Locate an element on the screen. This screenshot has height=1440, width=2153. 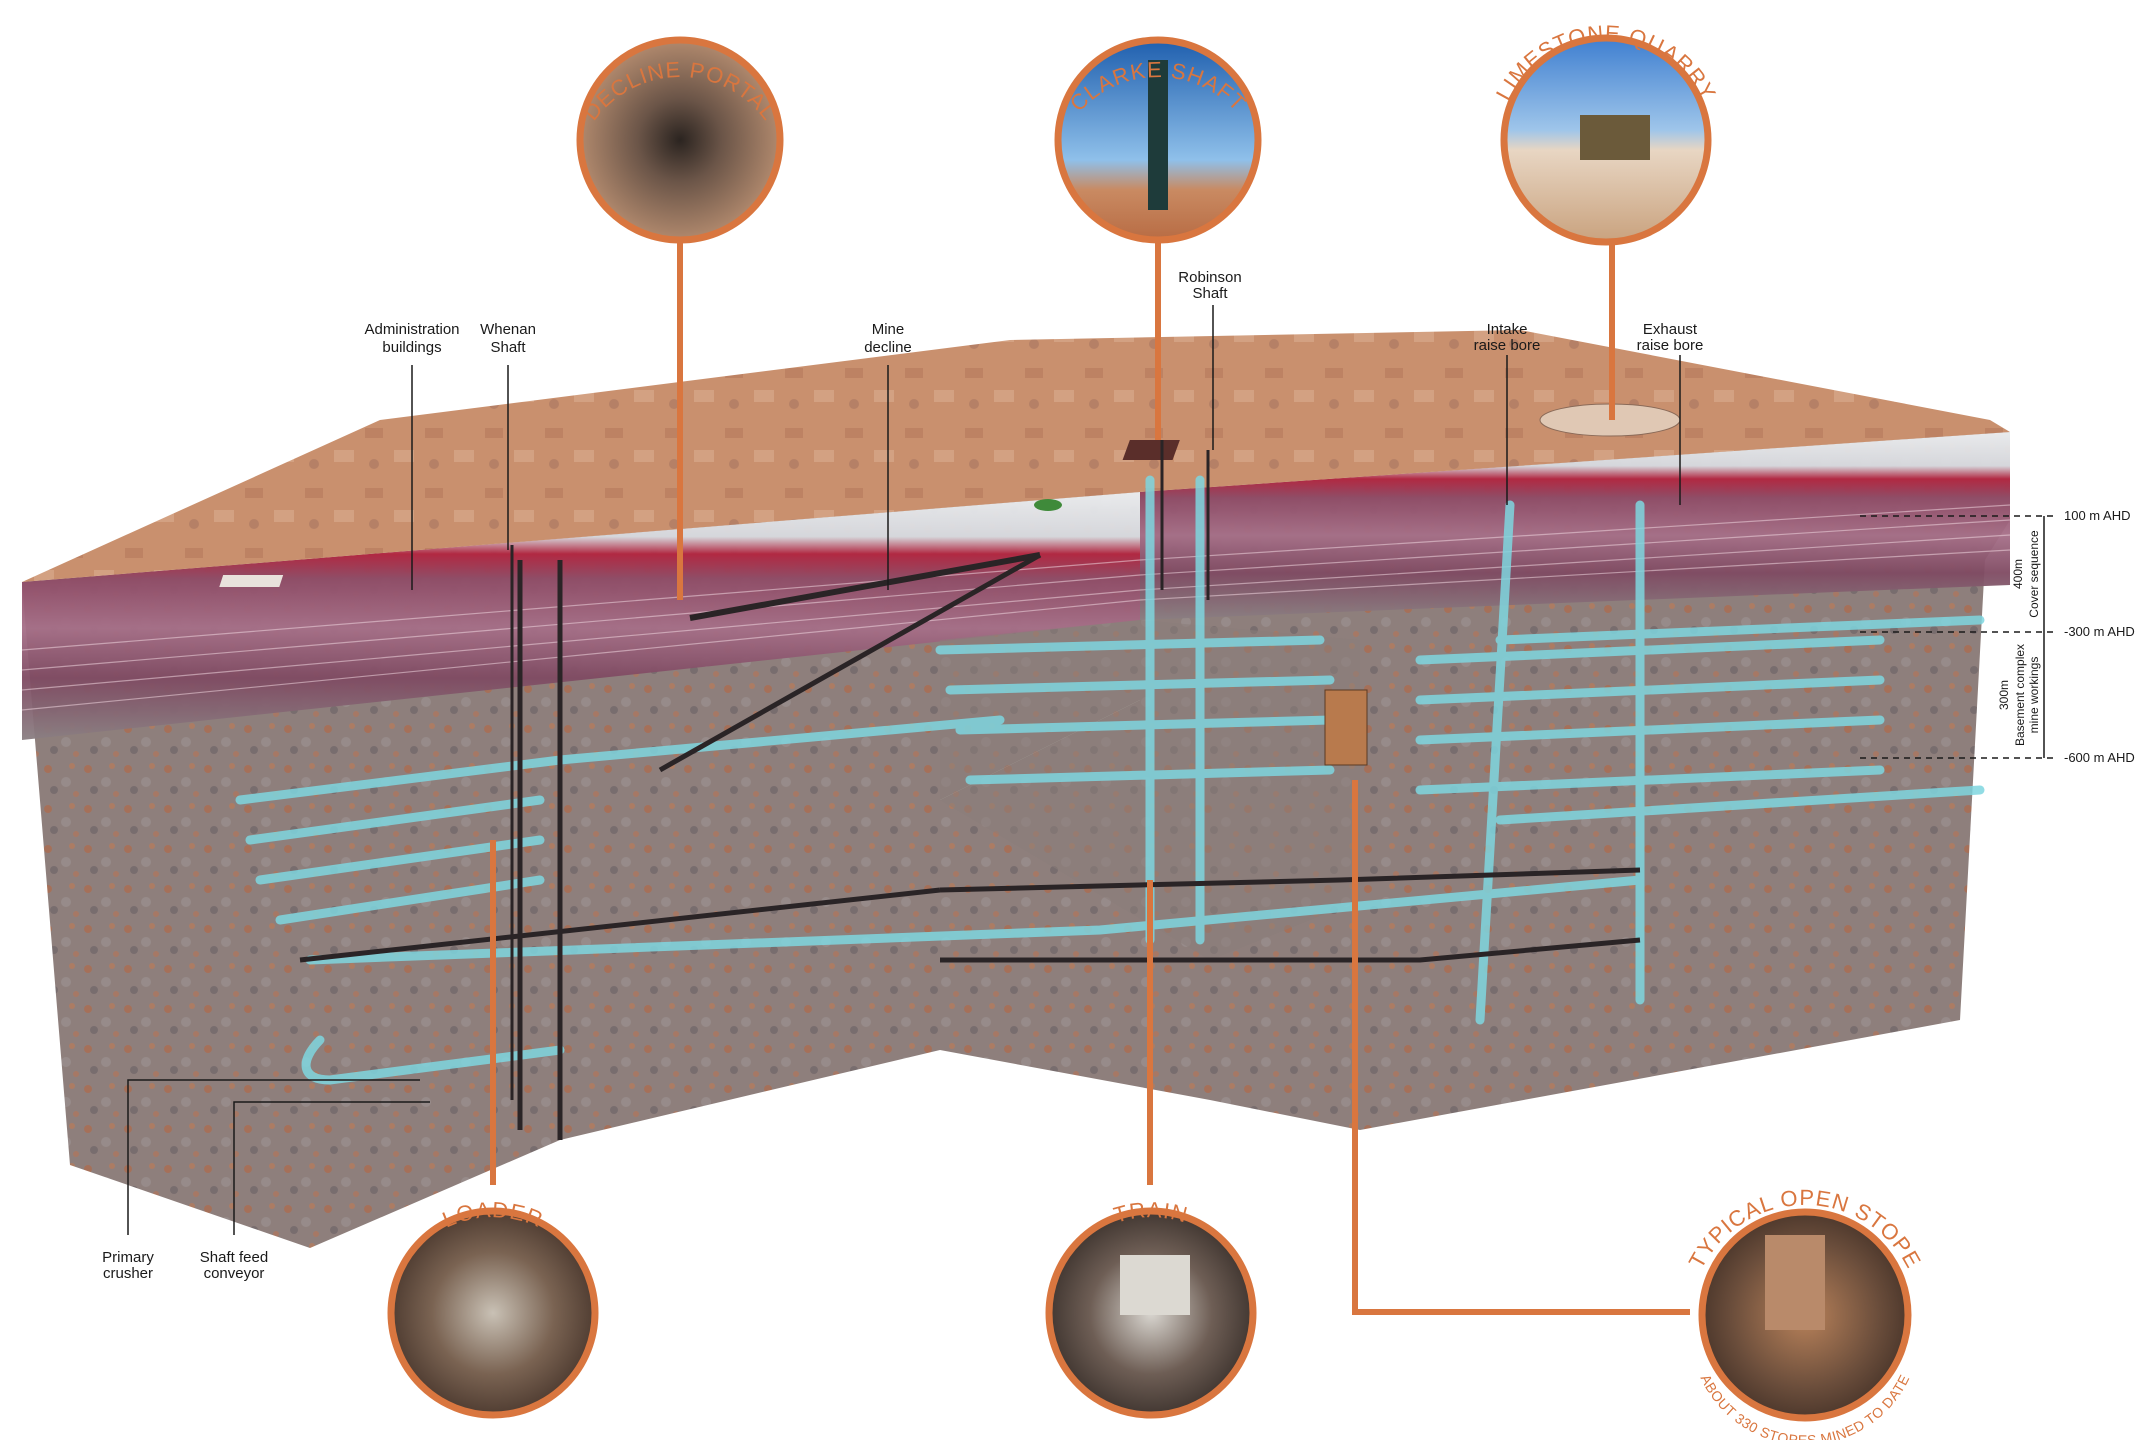
strata-lines is located at coordinates (1016, 607).